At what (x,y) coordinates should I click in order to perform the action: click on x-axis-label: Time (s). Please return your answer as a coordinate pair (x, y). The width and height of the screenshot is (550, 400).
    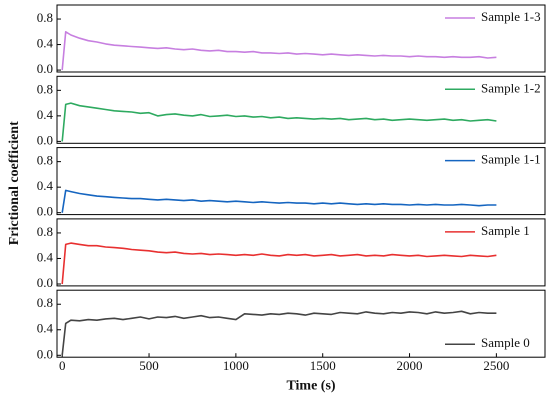
    Looking at the image, I should click on (310, 385).